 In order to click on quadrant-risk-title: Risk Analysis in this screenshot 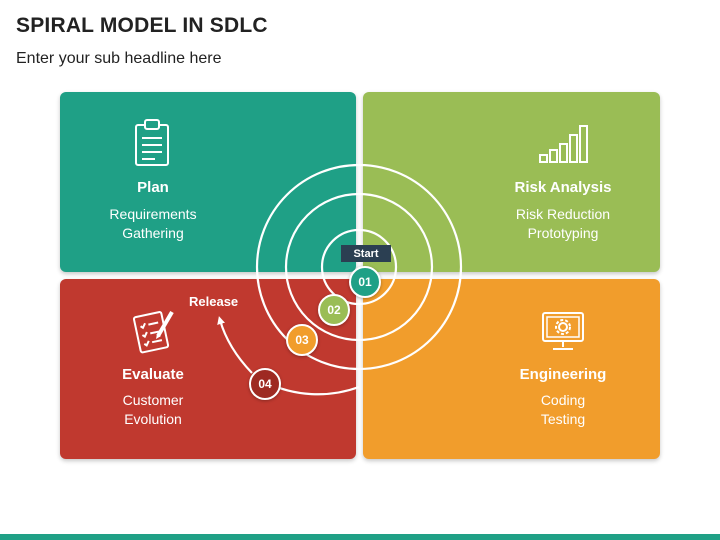, I will do `click(563, 187)`.